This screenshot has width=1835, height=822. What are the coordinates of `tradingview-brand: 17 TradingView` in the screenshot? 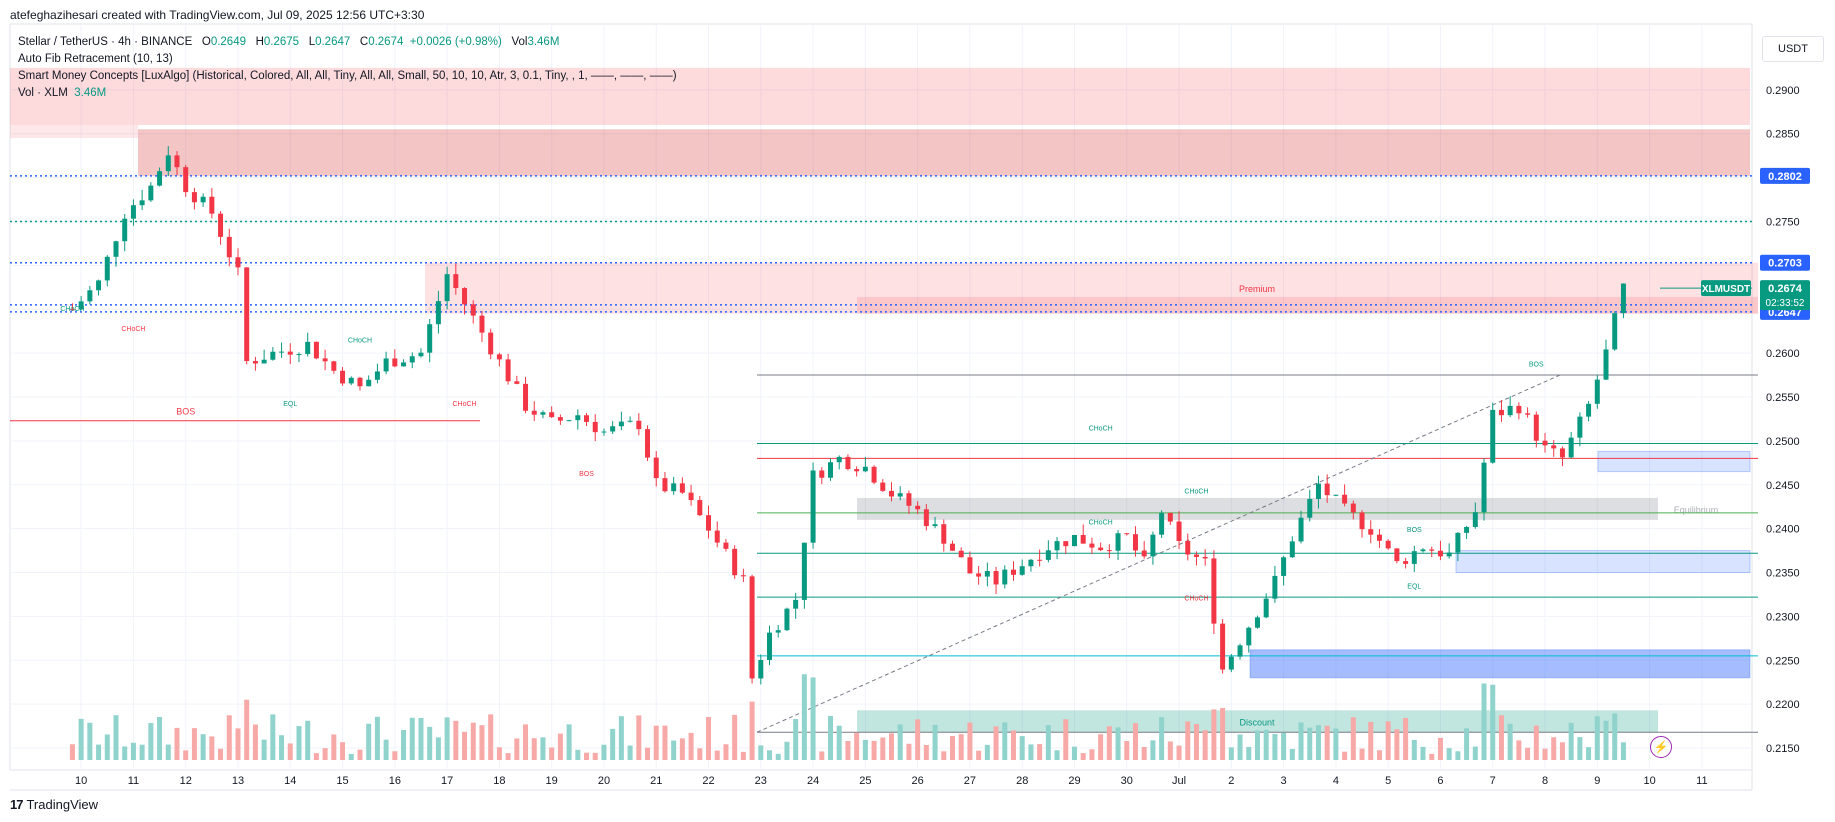 It's located at (54, 804).